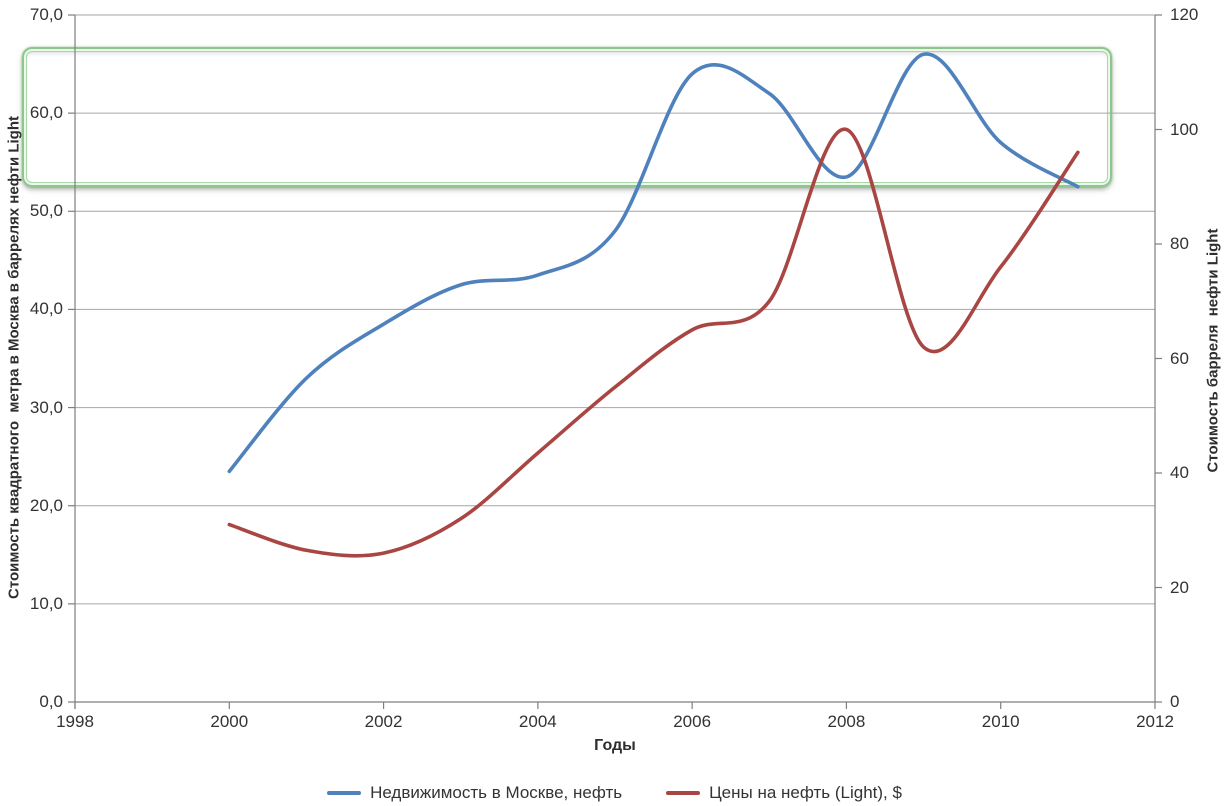 Image resolution: width=1229 pixels, height=806 pixels. Describe the element at coordinates (805, 792) in the screenshot. I see `legend-label: Цены на нефть (Light), $` at that location.